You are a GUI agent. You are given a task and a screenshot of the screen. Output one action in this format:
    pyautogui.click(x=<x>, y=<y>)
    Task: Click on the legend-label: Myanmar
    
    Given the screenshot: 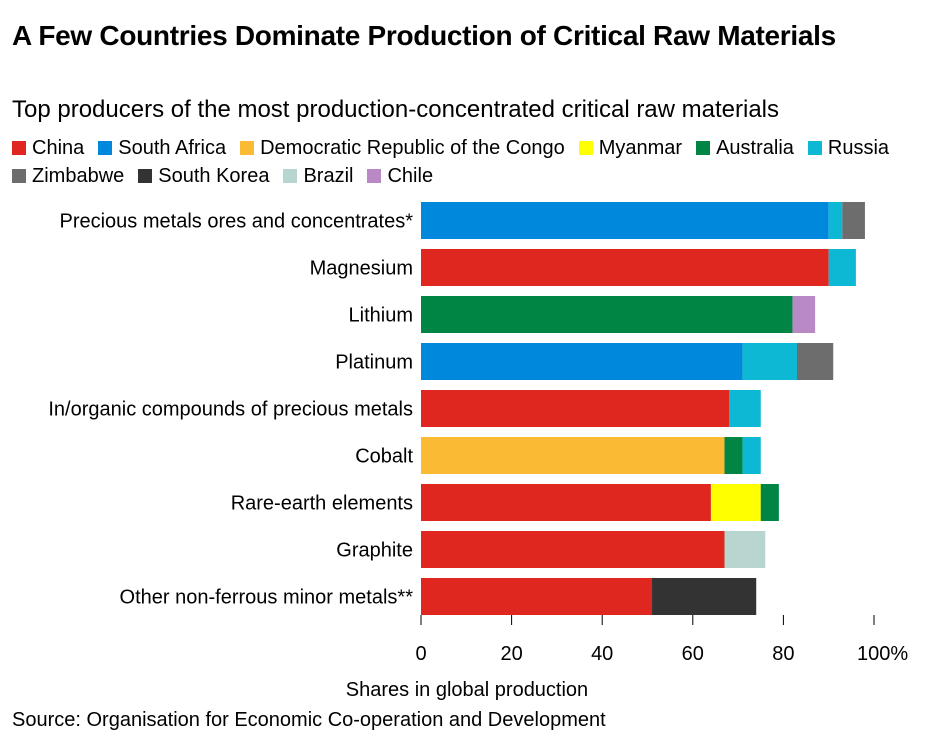 What is the action you would take?
    pyautogui.click(x=640, y=148)
    